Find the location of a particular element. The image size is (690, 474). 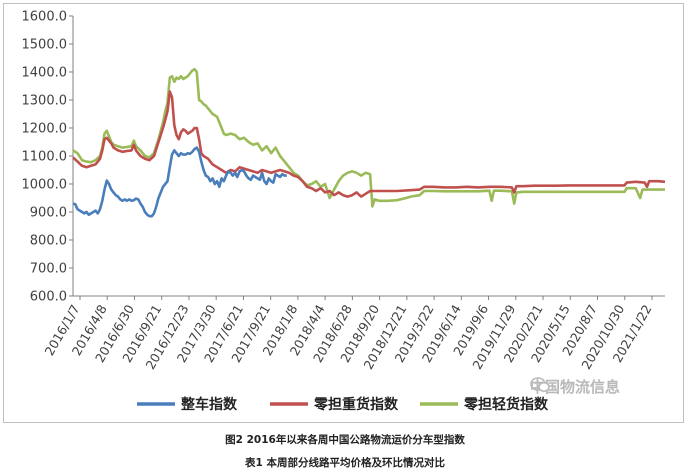

watermark-text: 中国物流信息 is located at coordinates (575, 387).